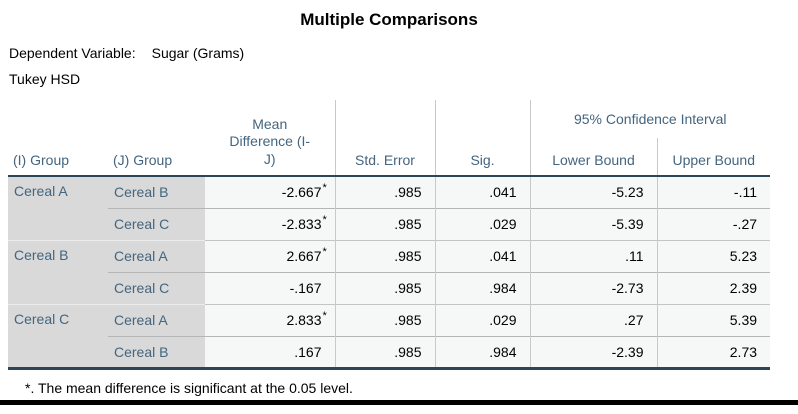 This screenshot has height=414, width=798. What do you see at coordinates (270, 192) in the screenshot?
I see `mean-difference-cell: -2.667*` at bounding box center [270, 192].